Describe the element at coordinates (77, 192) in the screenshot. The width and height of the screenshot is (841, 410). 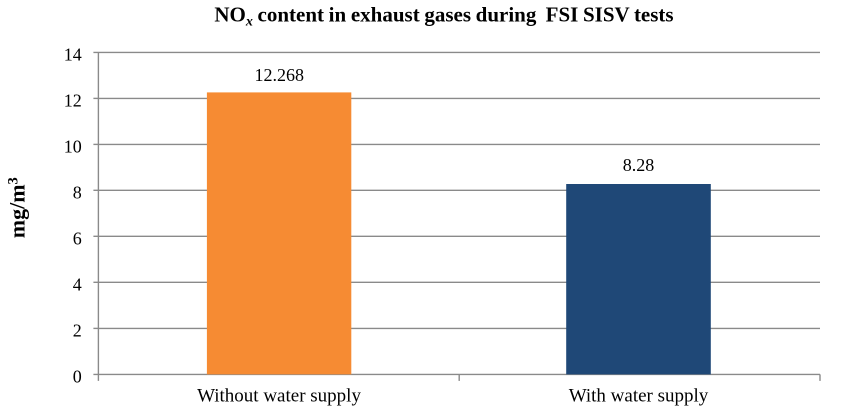
I see `svg-text: 8` at that location.